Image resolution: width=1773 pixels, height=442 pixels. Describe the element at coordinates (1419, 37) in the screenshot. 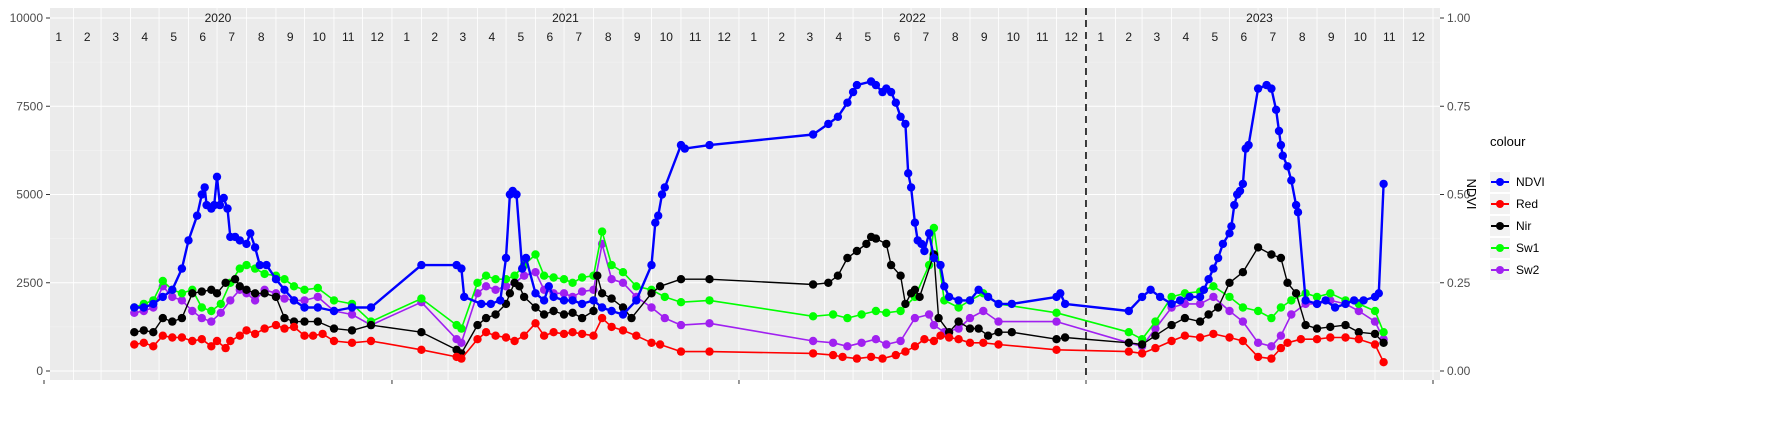

I see `month-label: 12` at that location.